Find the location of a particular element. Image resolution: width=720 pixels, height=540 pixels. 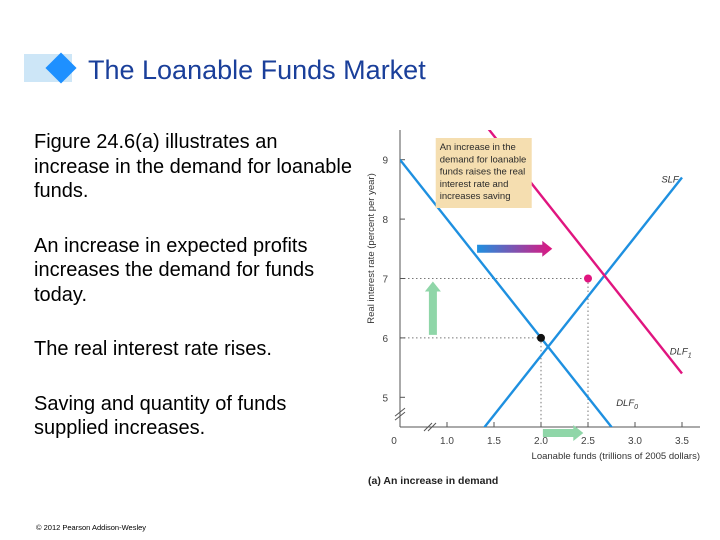

y-tick-label-5: 5 is located at coordinates (385, 398).